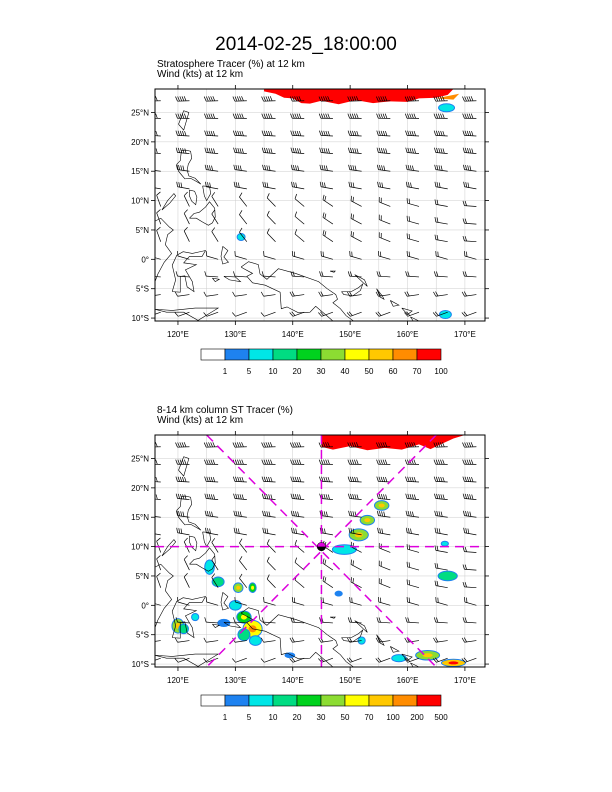 The width and height of the screenshot is (612, 792). What do you see at coordinates (293, 334) in the screenshot?
I see `lon-label: 140°E` at bounding box center [293, 334].